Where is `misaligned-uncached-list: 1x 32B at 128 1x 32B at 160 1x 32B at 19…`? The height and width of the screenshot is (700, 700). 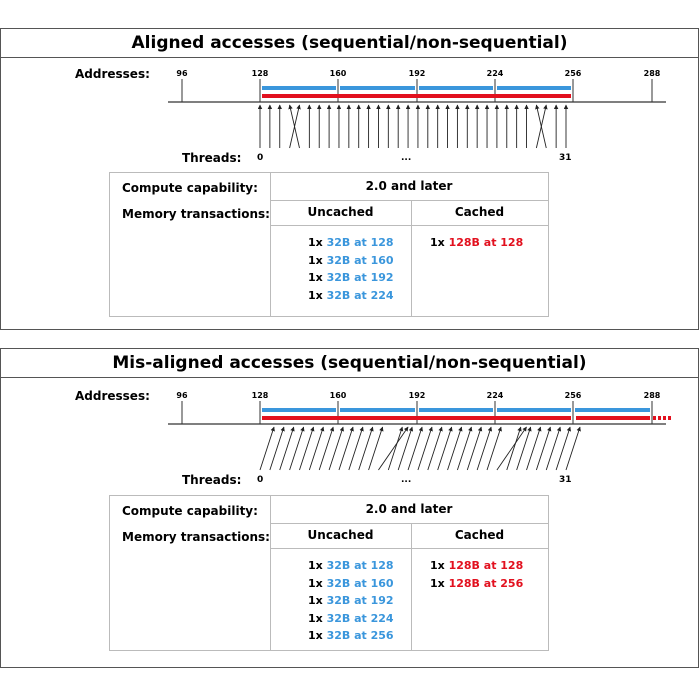 misaligned-uncached-list: 1x 32B at 128 1x 32B at 160 1x 32B at 19… is located at coordinates (351, 601).